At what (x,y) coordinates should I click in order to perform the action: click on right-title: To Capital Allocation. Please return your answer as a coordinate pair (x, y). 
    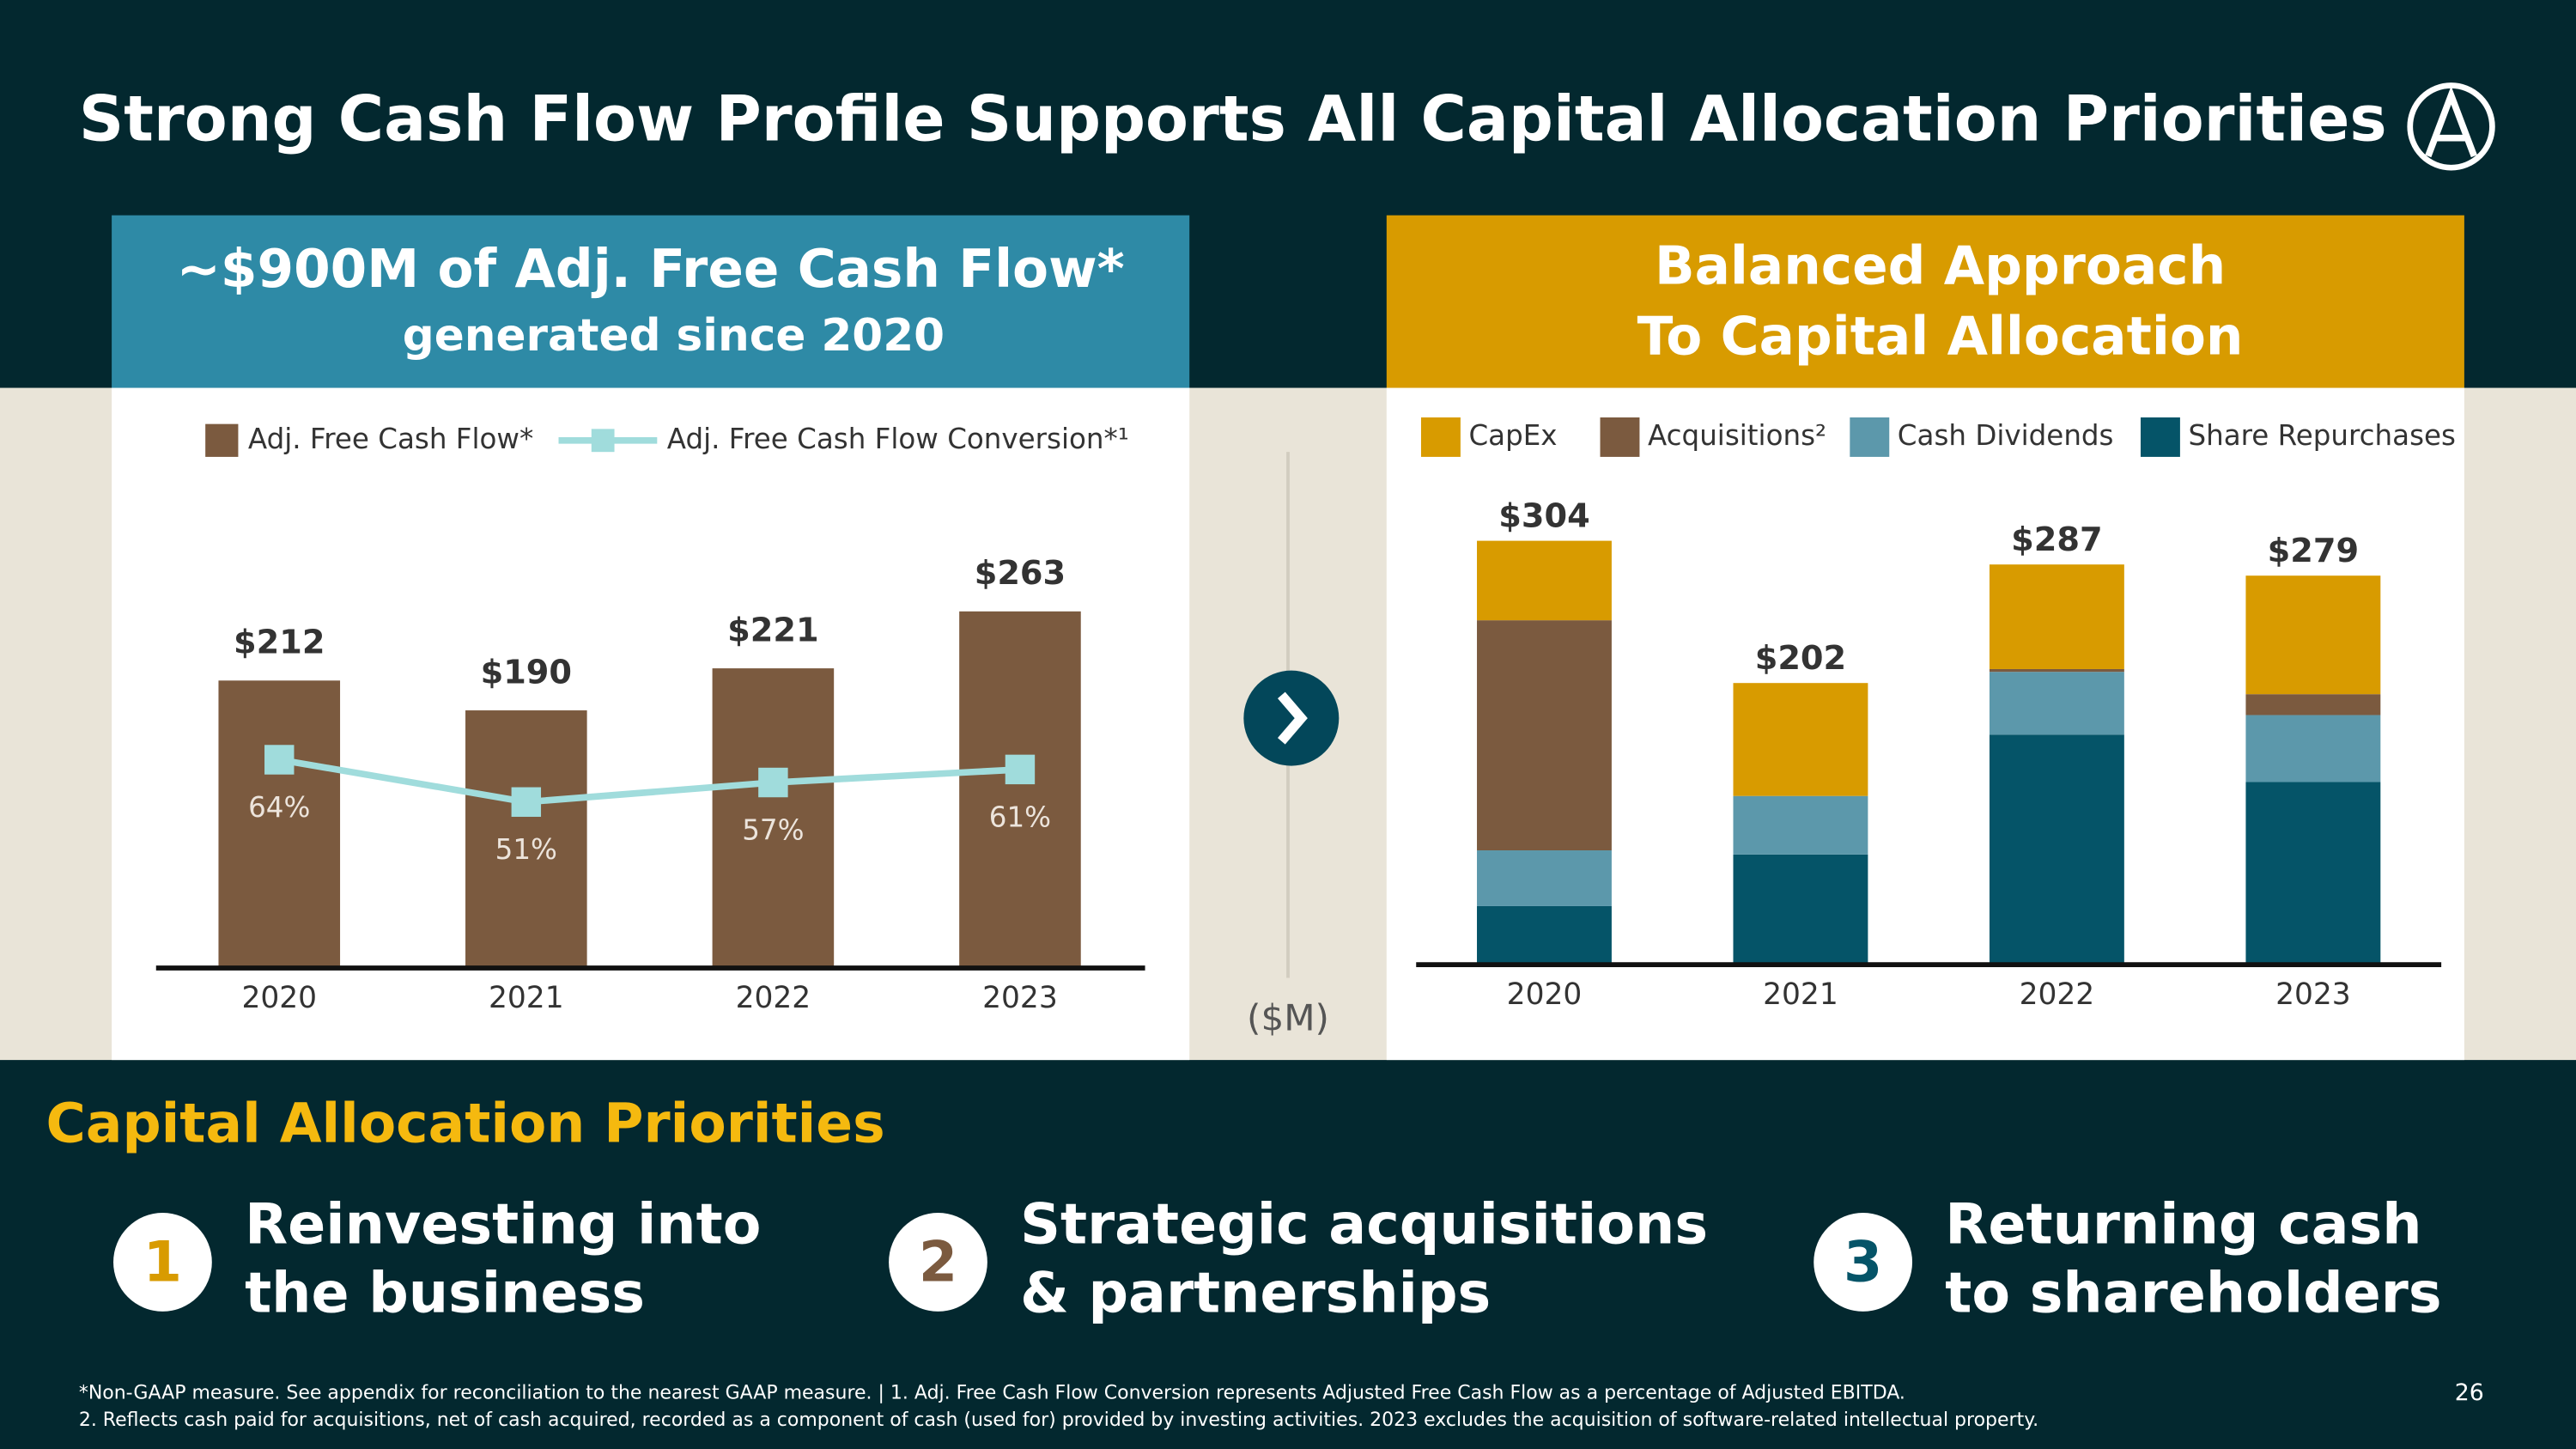
    Looking at the image, I should click on (1940, 337).